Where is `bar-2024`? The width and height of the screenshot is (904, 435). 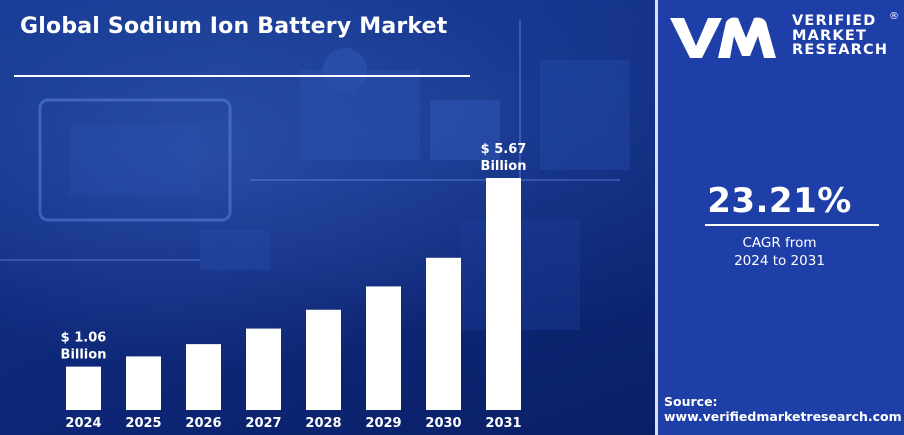
bar-2024 is located at coordinates (83, 388).